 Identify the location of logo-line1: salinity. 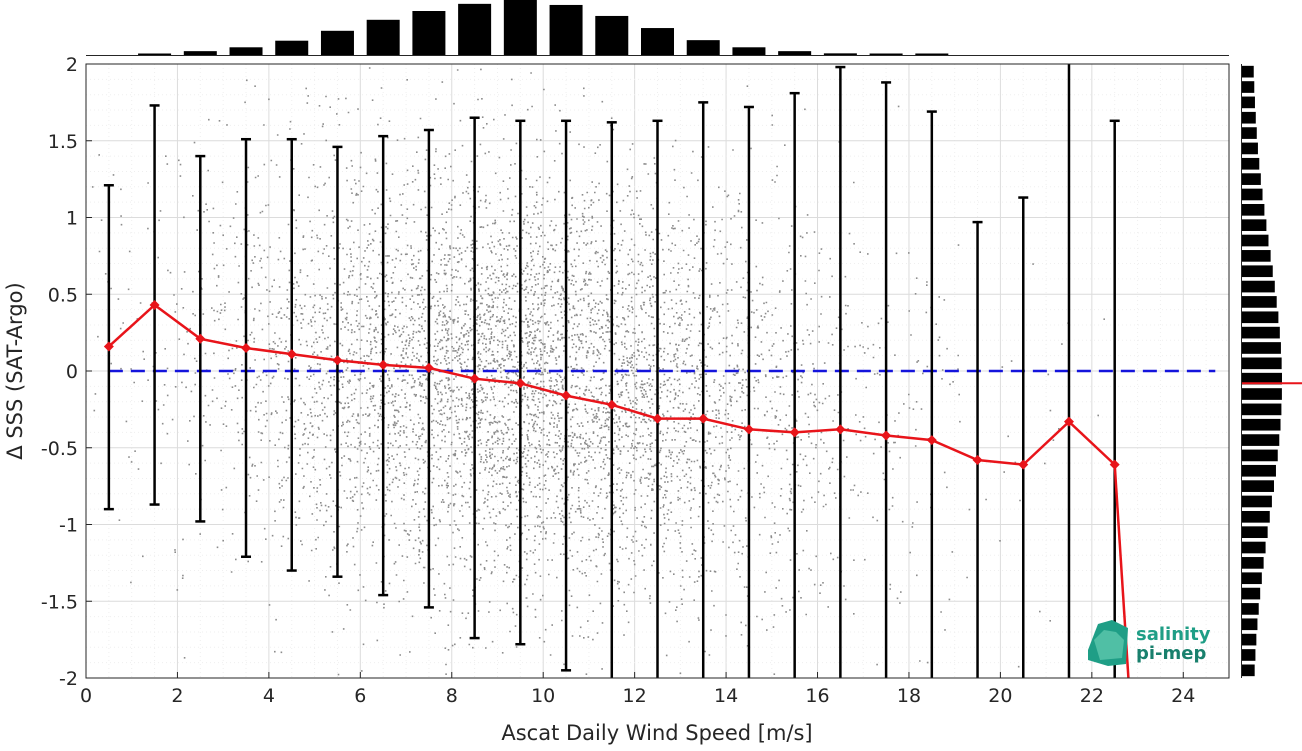
(1173, 634).